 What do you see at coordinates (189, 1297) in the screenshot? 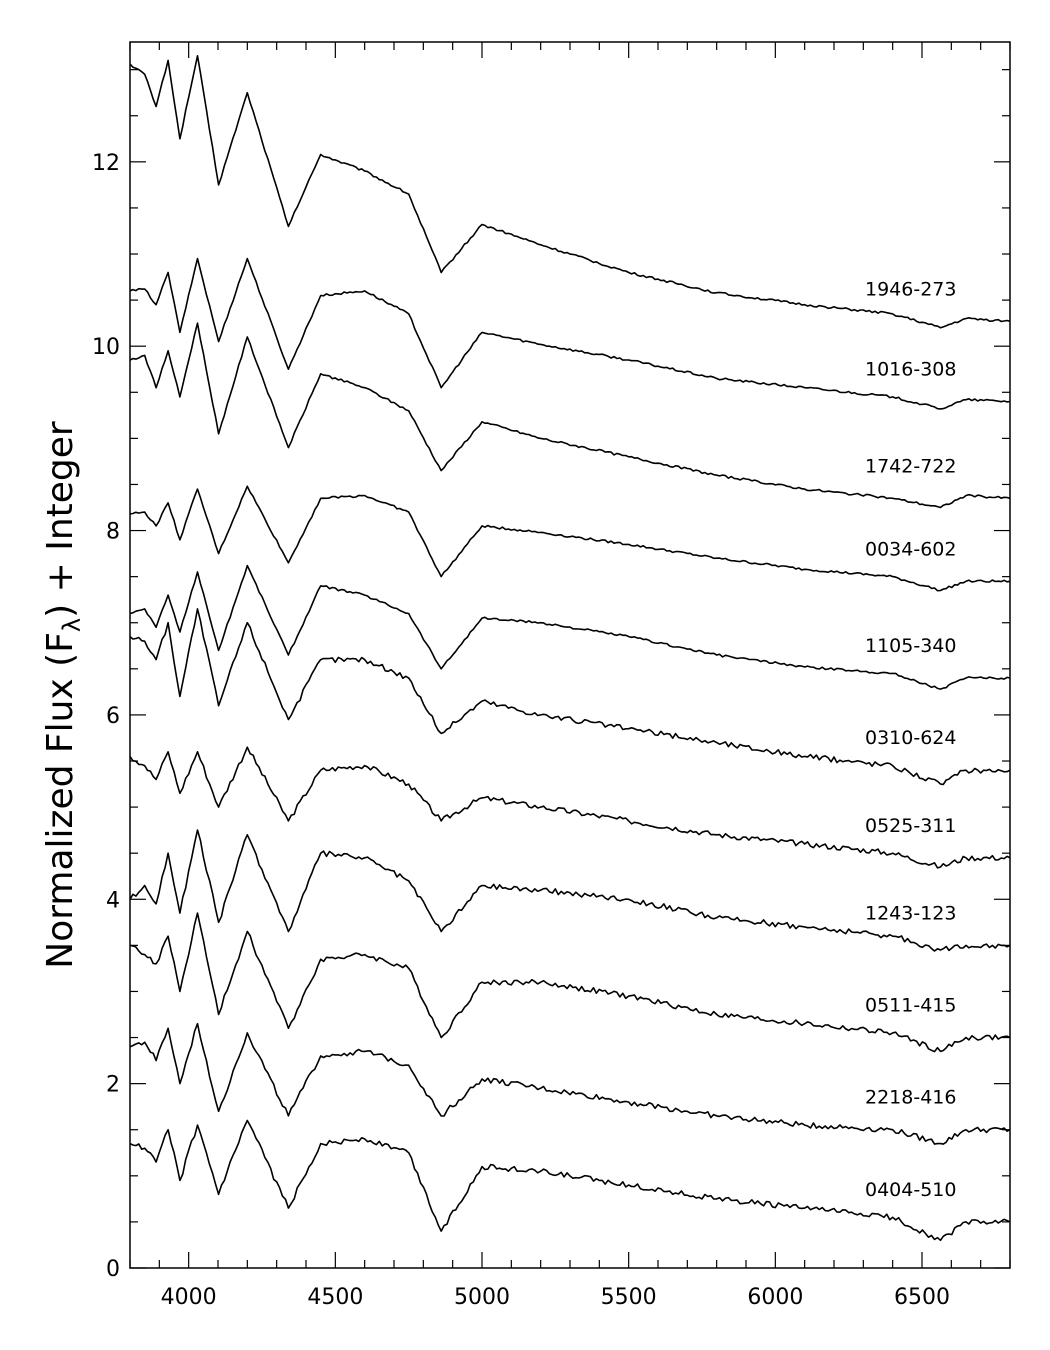
I see `x-tick-label: 4000` at bounding box center [189, 1297].